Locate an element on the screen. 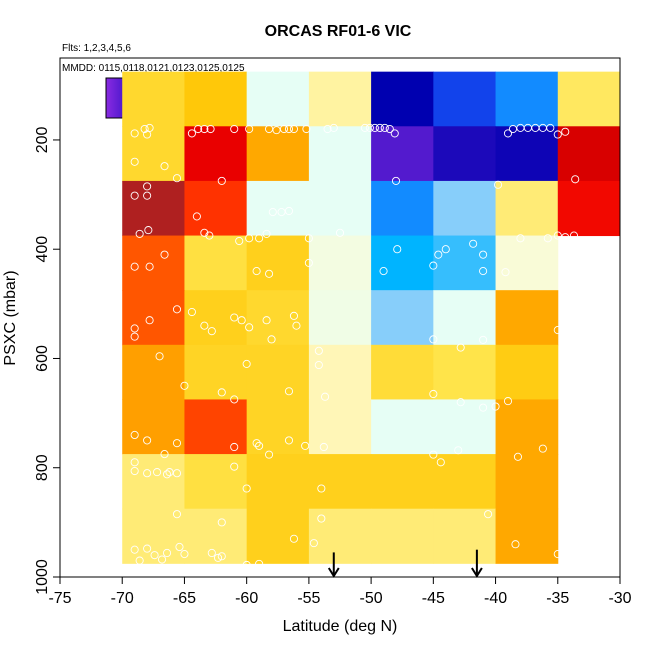  y-tick-label: 800 is located at coordinates (42, 467).